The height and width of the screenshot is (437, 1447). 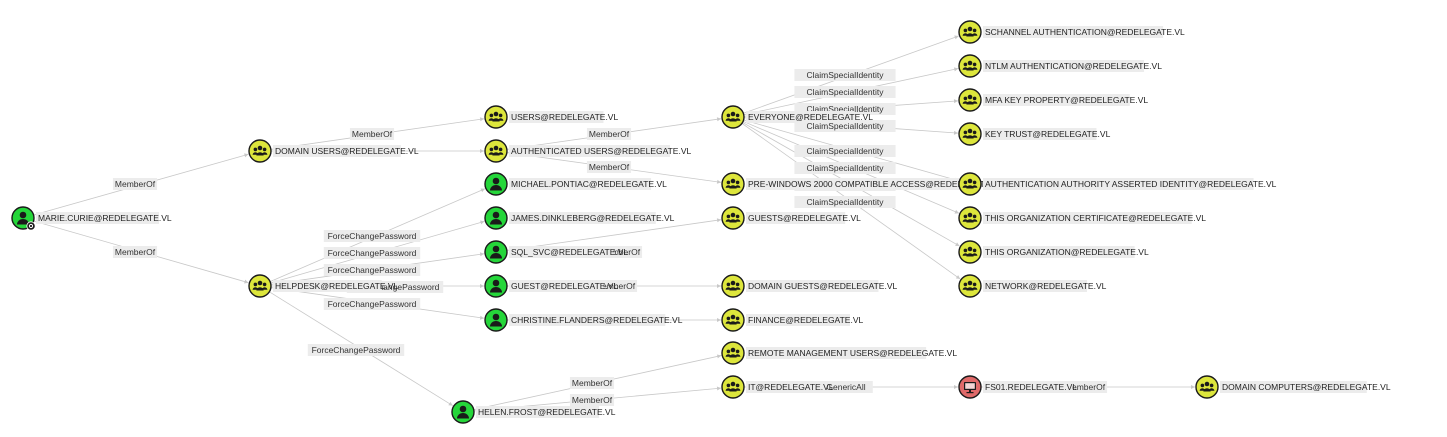 I want to click on edge-label-everyone-ntlm: ClaimSpecialIdentity, so click(x=845, y=92).